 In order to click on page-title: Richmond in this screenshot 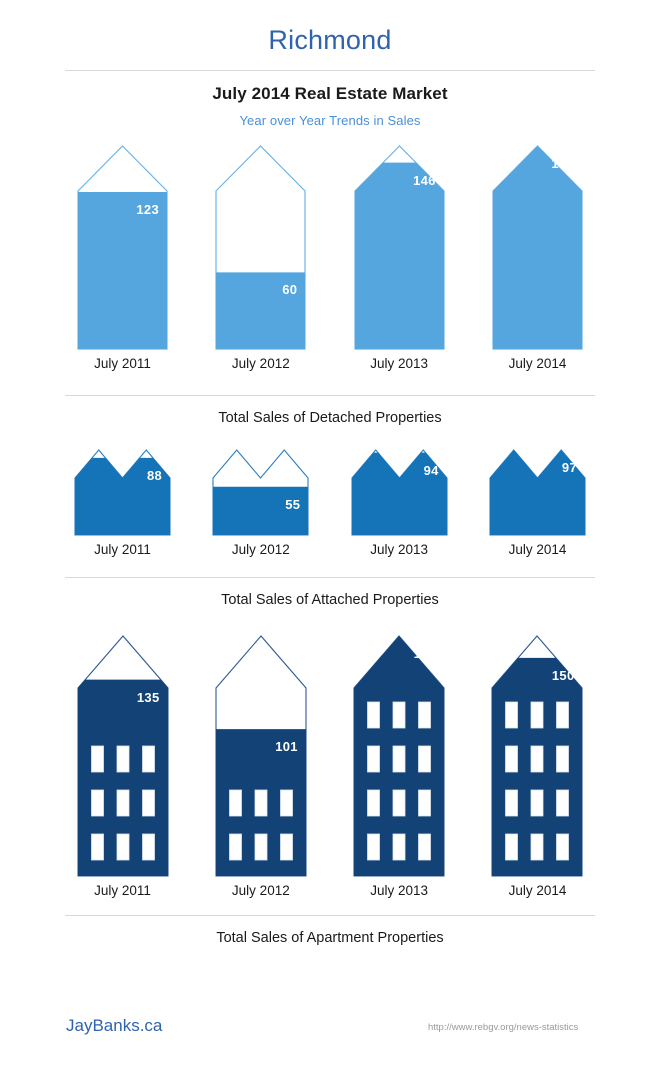, I will do `click(330, 40)`.